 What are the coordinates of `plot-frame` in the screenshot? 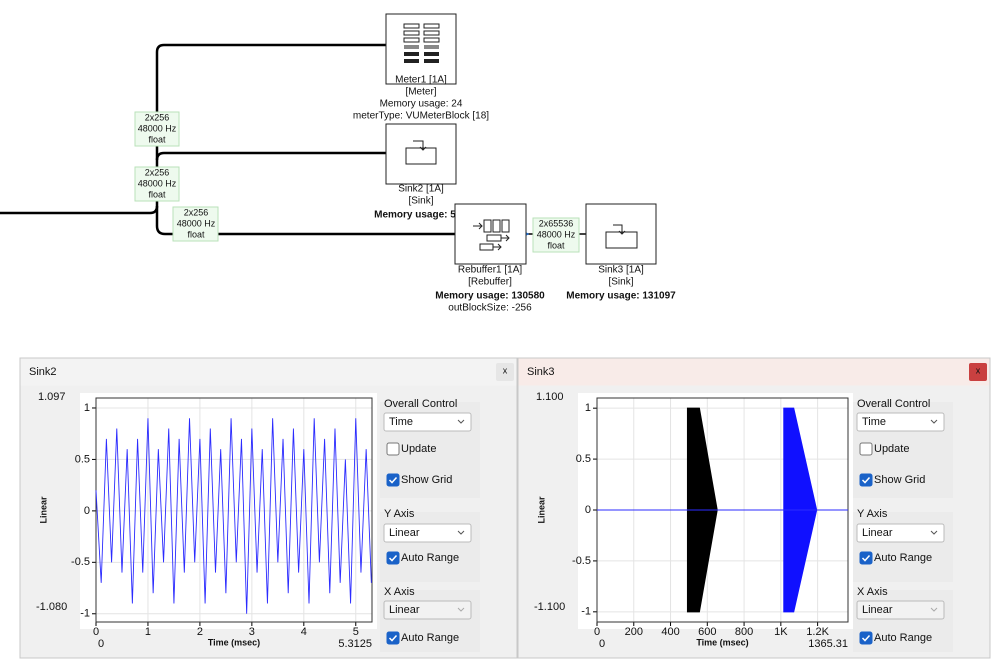 It's located at (234, 510).